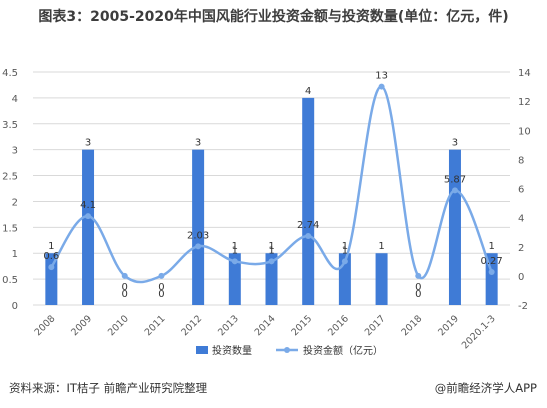 The image size is (547, 408). Describe the element at coordinates (524, 131) in the screenshot. I see `right-tick-label: 10` at that location.